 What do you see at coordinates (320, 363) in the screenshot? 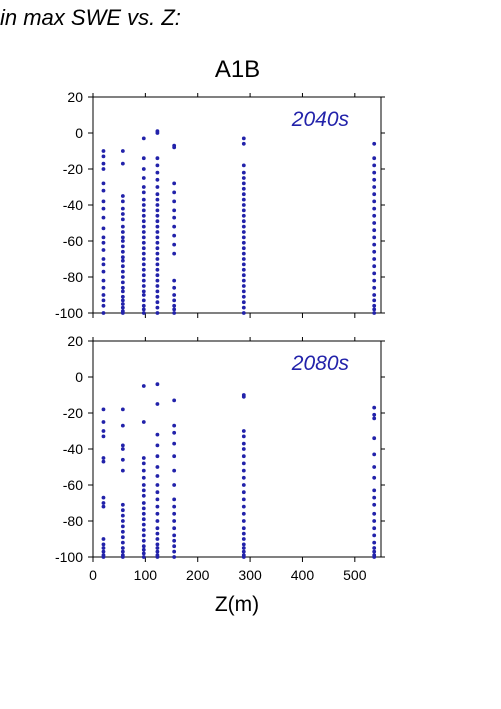
I see `panel-label: 2080s` at bounding box center [320, 363].